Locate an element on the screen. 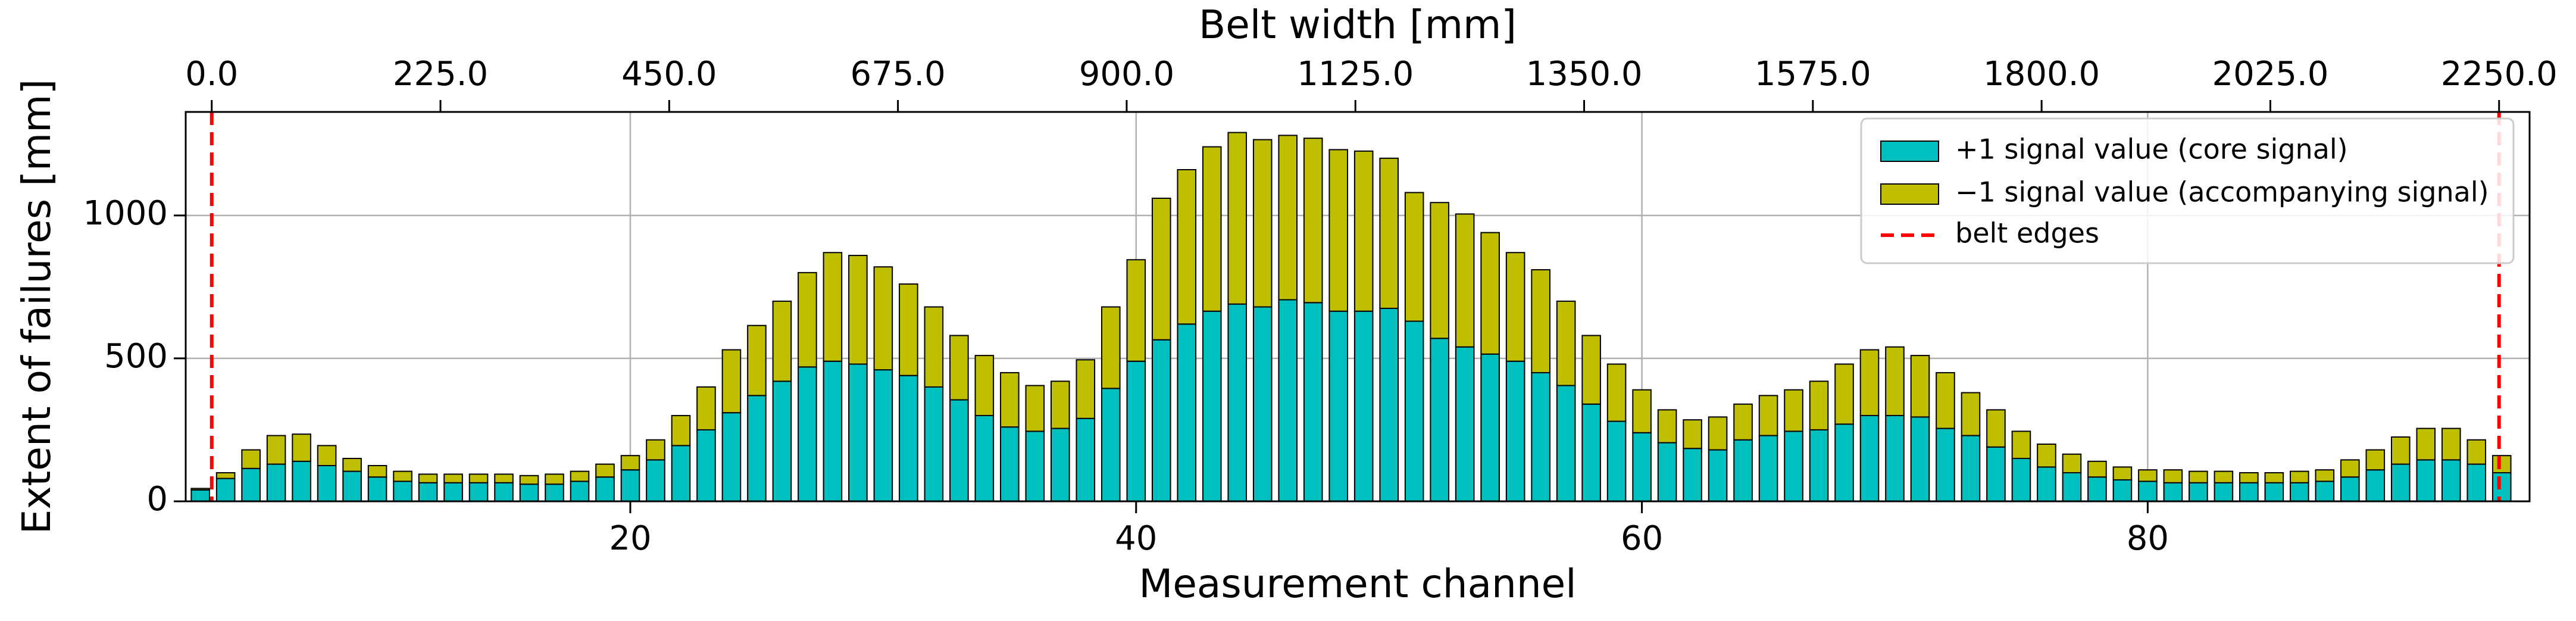 Image resolution: width=2576 pixels, height=621 pixels. legend-label: −1 signal value (accompanying signal) is located at coordinates (2222, 192).